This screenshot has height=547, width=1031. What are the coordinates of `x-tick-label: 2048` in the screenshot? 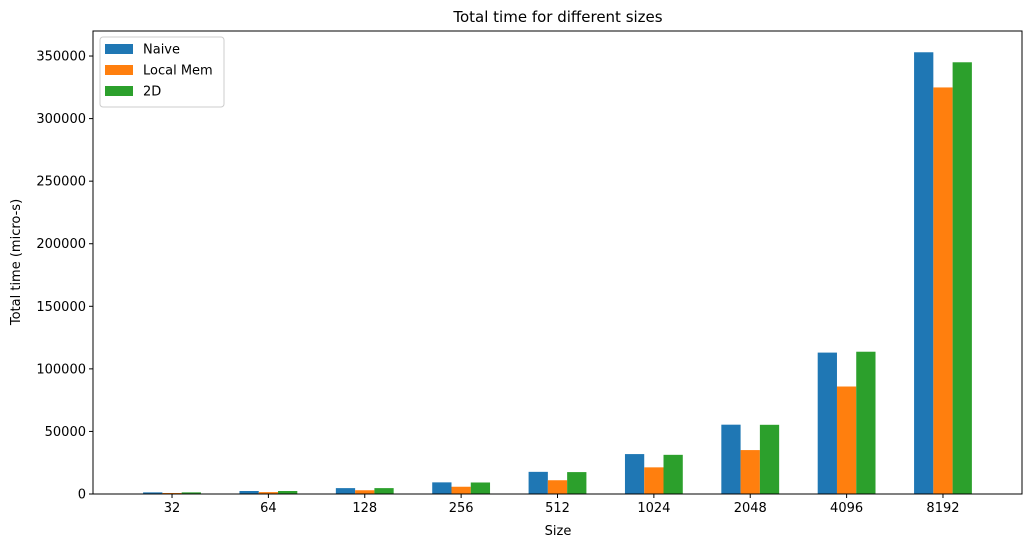 It's located at (750, 508).